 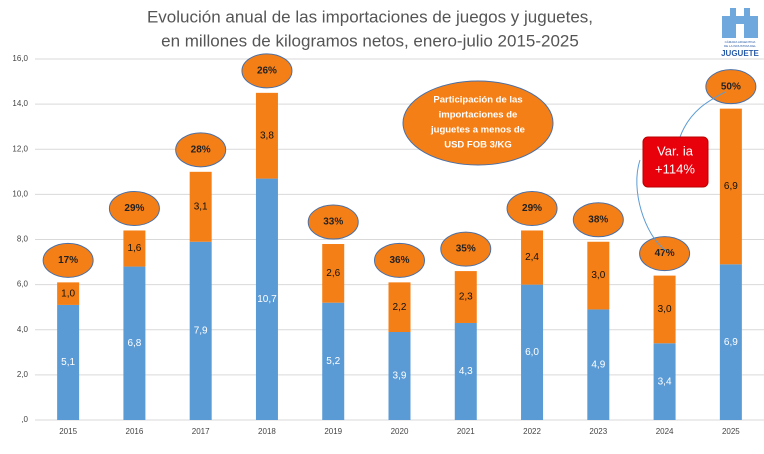 What do you see at coordinates (665, 431) in the screenshot?
I see `x-tick-label: 2024` at bounding box center [665, 431].